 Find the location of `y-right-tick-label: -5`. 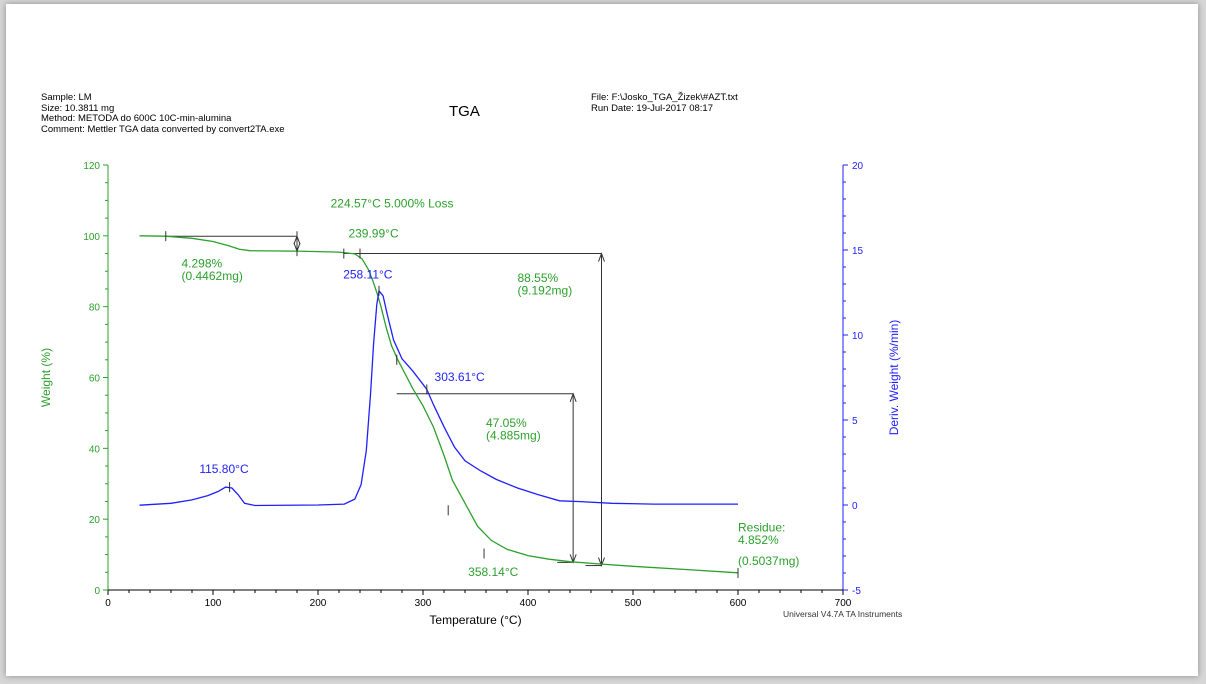

y-right-tick-label: -5 is located at coordinates (856, 591).